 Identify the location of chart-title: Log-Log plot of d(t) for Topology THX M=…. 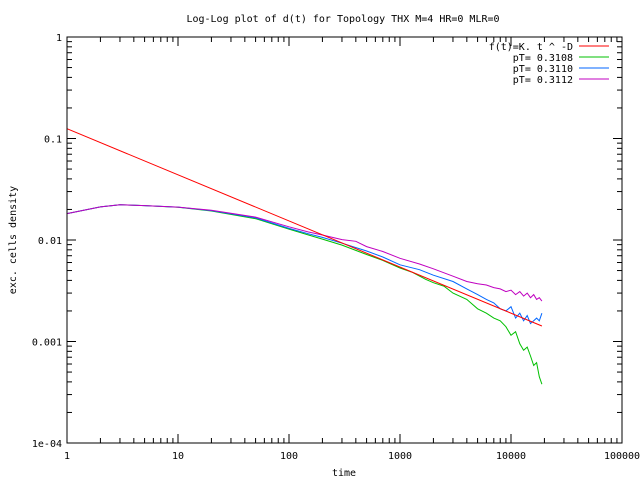
(342, 19).